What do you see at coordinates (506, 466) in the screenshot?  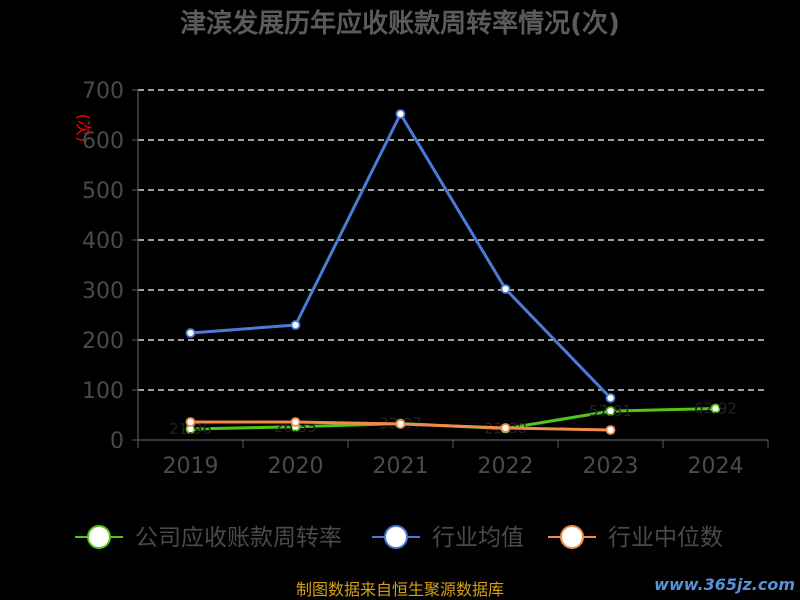 I see `x-tick-label: 2022` at bounding box center [506, 466].